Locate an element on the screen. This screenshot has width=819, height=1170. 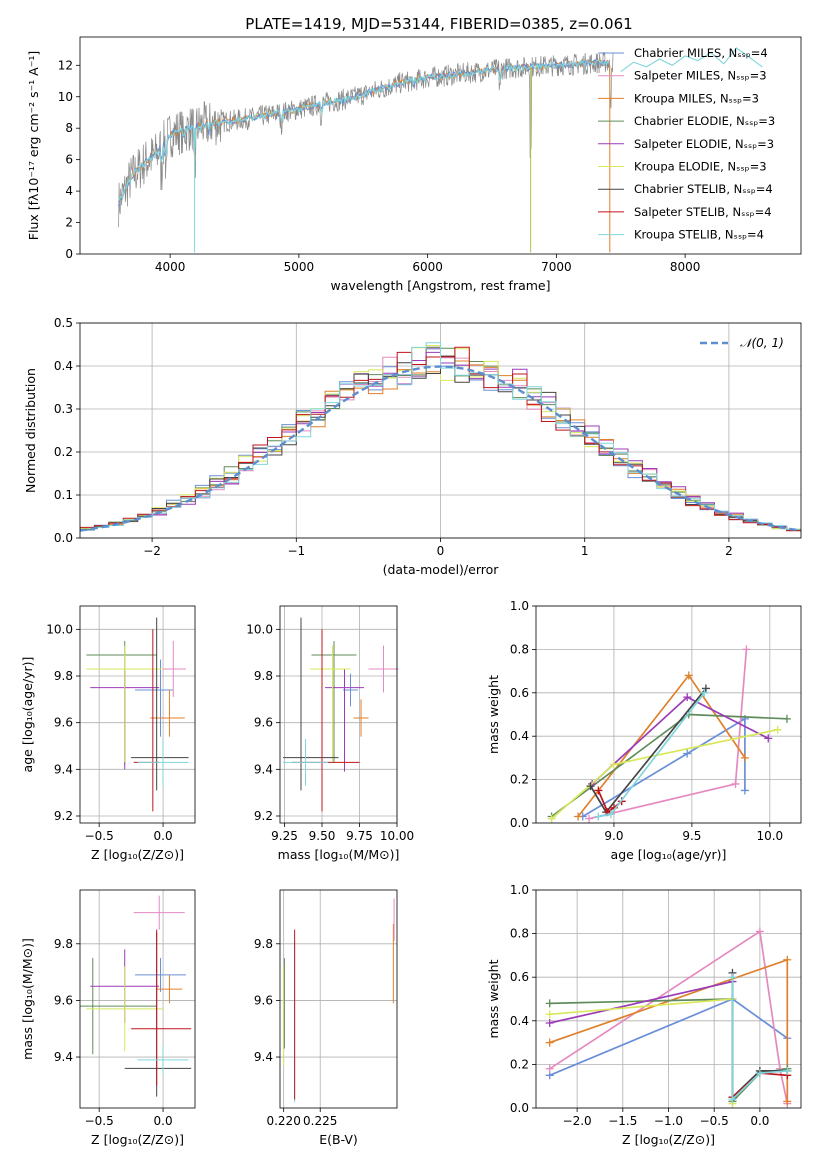
legend-entry: Salpeter ELODIE, Nₛₛₚ=3 is located at coordinates (704, 144).